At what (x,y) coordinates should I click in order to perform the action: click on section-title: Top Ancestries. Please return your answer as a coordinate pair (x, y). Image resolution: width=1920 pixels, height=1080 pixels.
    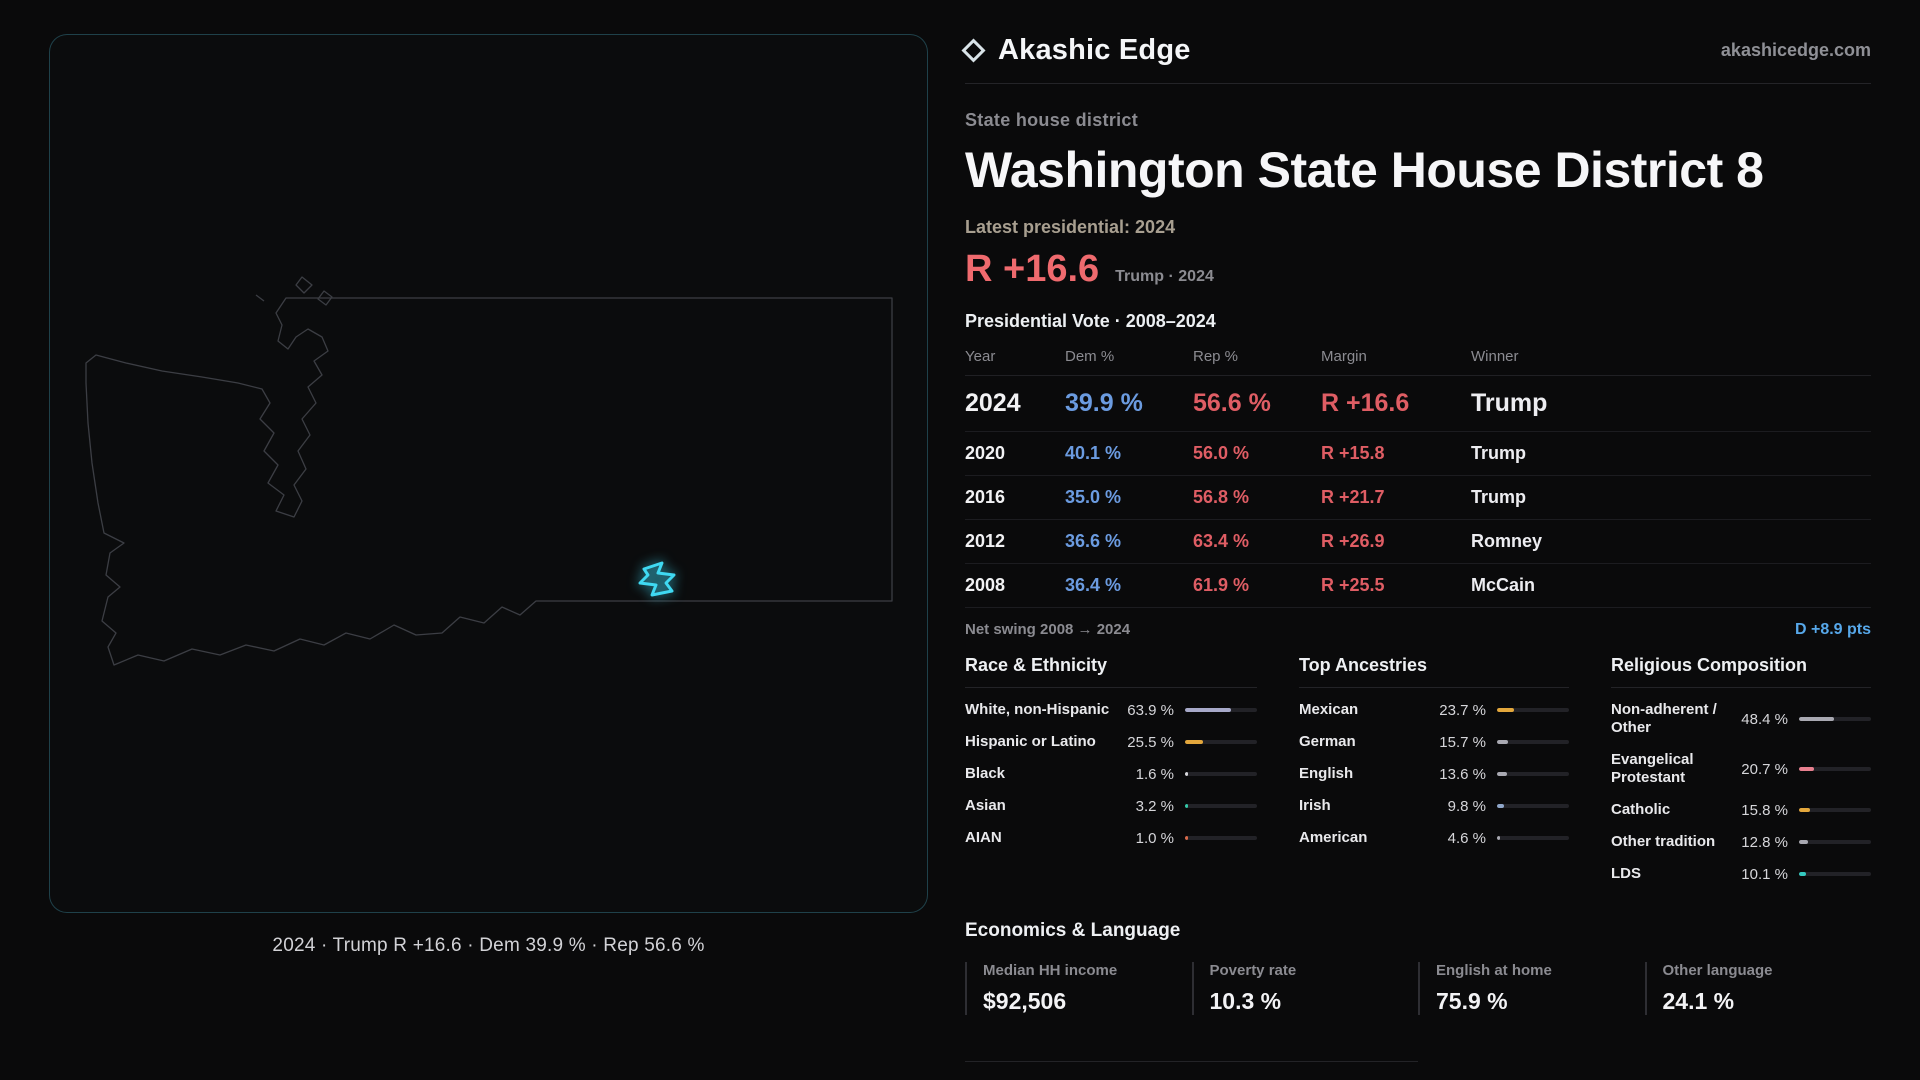
    Looking at the image, I should click on (1434, 671).